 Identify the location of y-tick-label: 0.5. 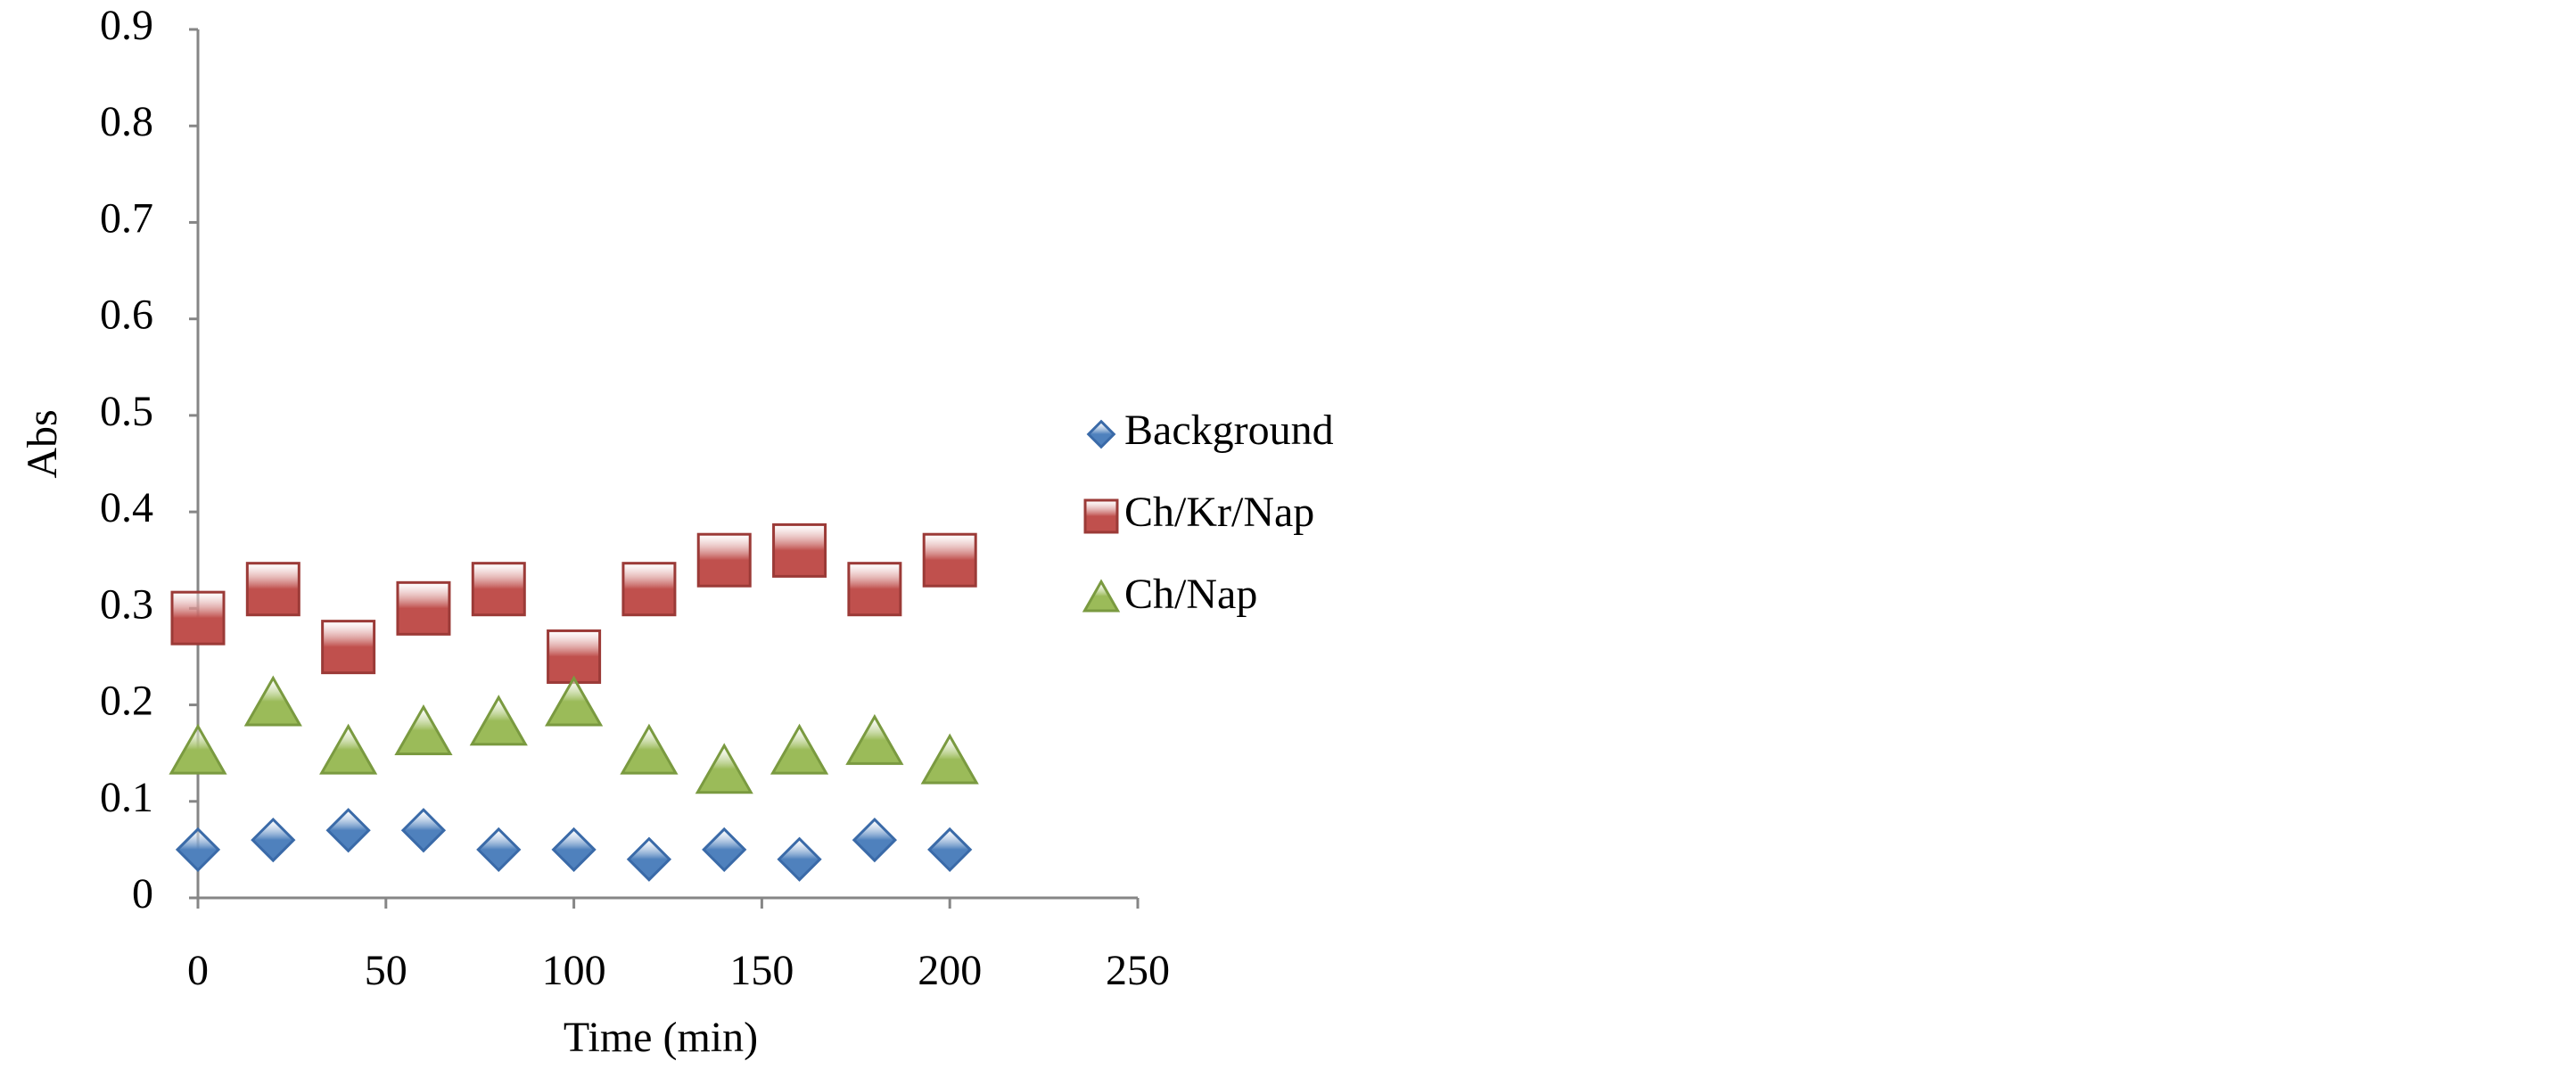
(126, 411).